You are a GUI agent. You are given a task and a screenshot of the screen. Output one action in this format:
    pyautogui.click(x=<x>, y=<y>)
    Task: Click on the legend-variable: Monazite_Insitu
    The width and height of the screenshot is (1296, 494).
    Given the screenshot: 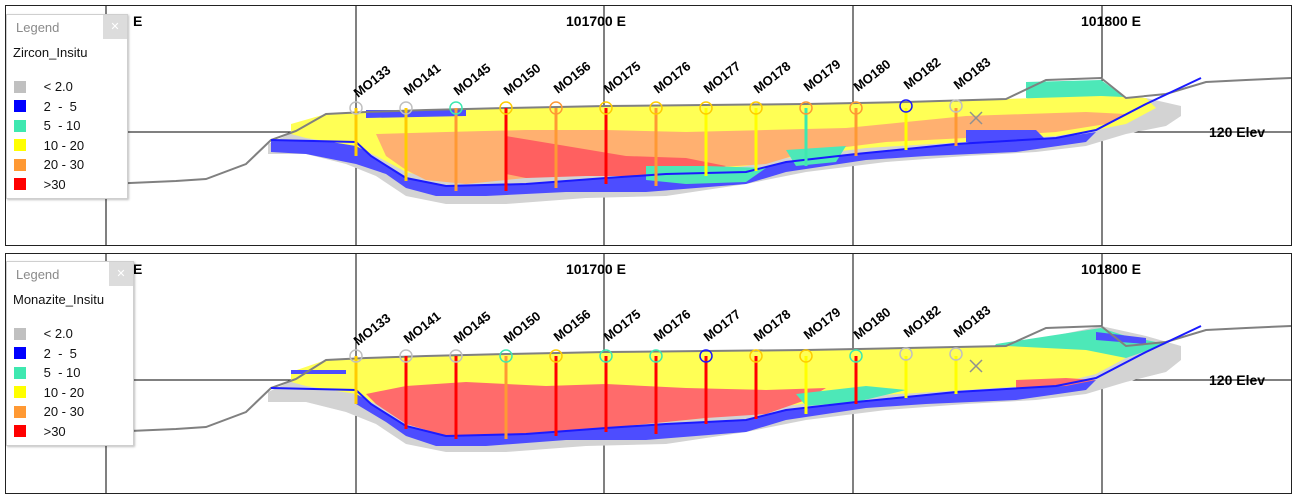 What is the action you would take?
    pyautogui.click(x=73, y=302)
    